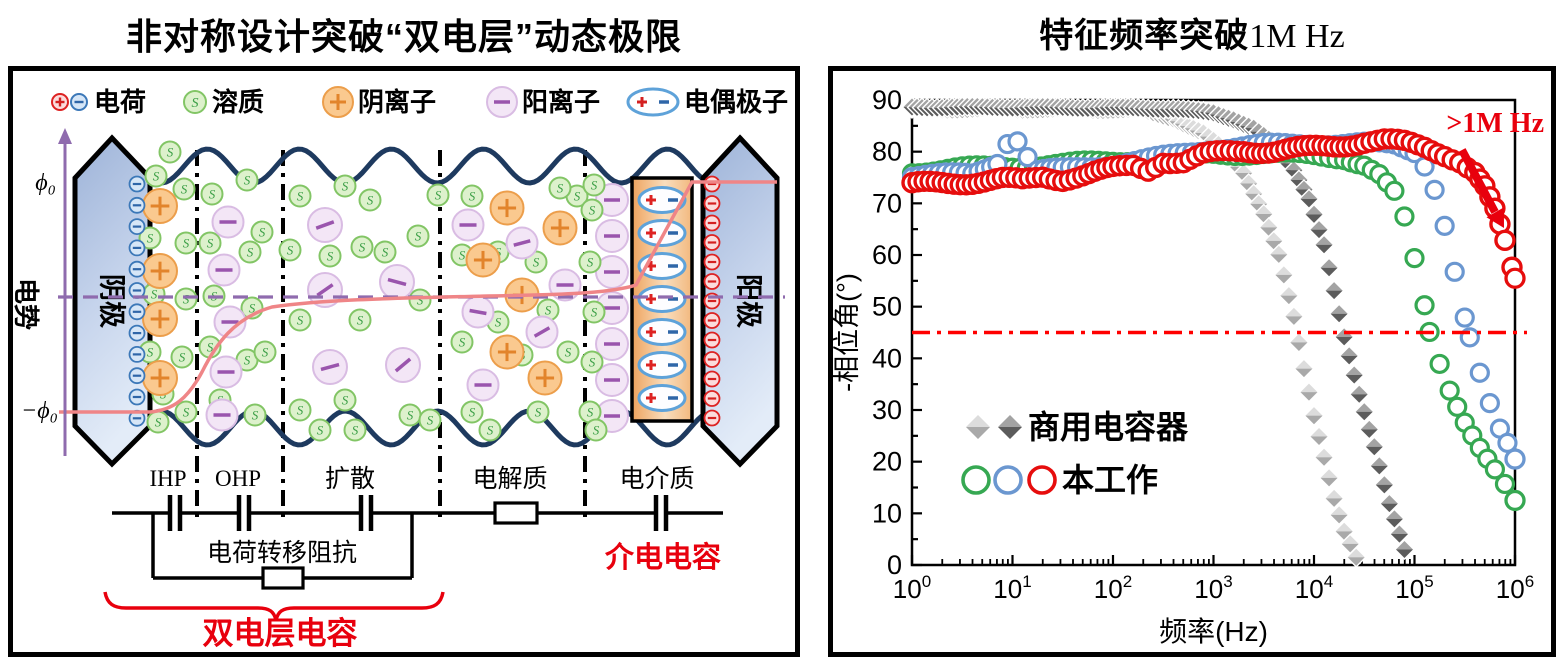 This screenshot has height=667, width=1563. I want to click on diagram-legend: 电荷 S 溶质 阴离子 阳离子 电偶极子, so click(419, 102).